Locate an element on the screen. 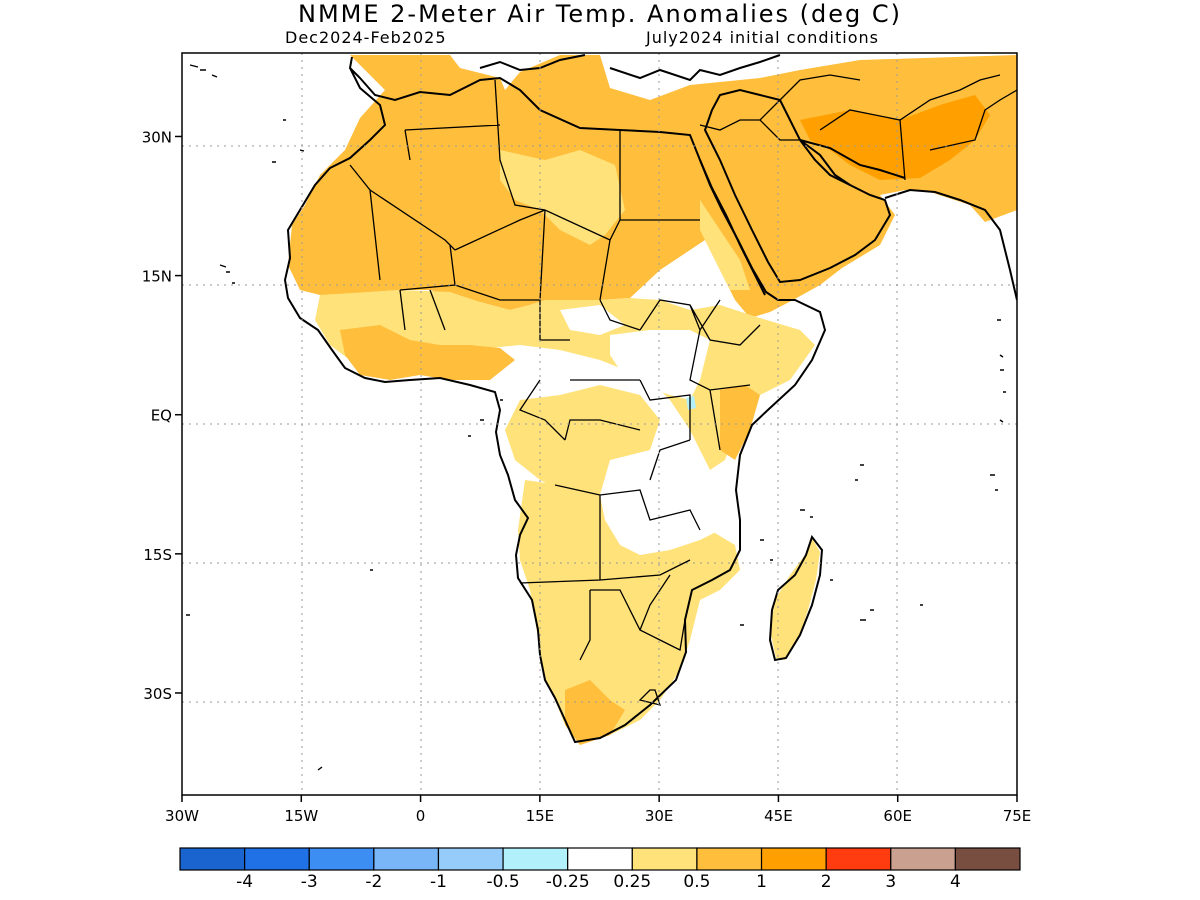  colorbar-label: -3 is located at coordinates (309, 882).